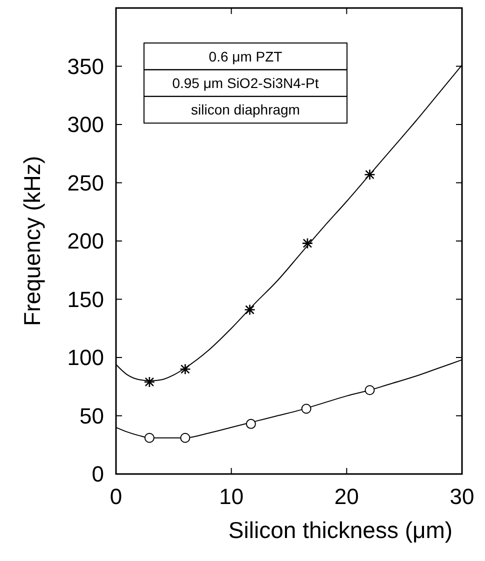  I want to click on x-tick-label: 0, so click(116, 496).